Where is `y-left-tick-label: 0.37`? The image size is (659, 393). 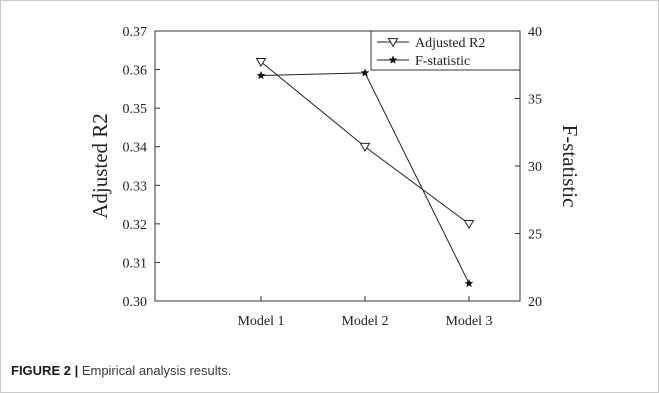
y-left-tick-label: 0.37 is located at coordinates (135, 32).